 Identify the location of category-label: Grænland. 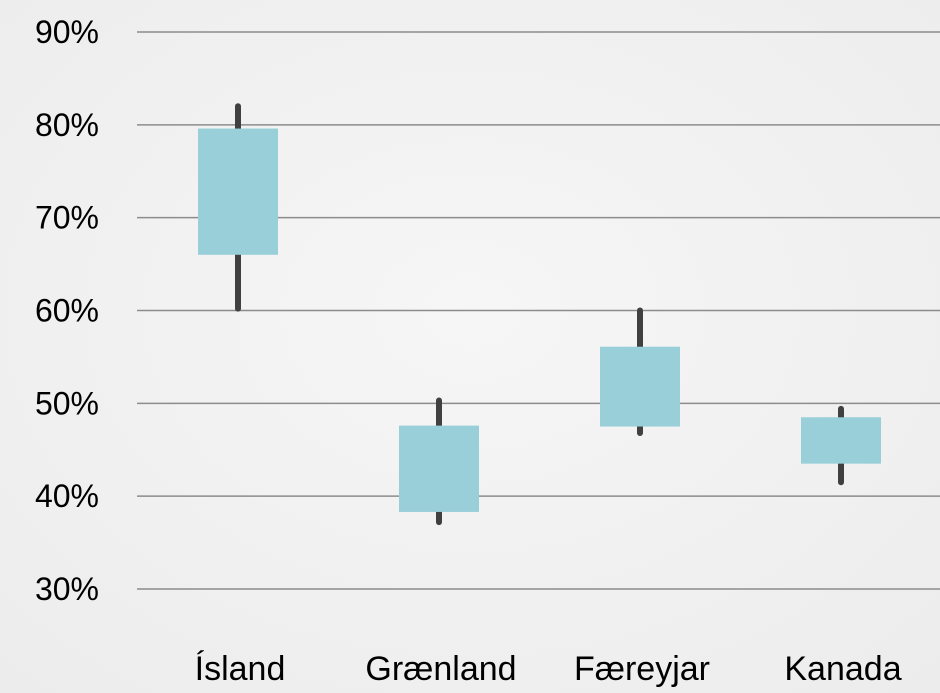
(440, 669).